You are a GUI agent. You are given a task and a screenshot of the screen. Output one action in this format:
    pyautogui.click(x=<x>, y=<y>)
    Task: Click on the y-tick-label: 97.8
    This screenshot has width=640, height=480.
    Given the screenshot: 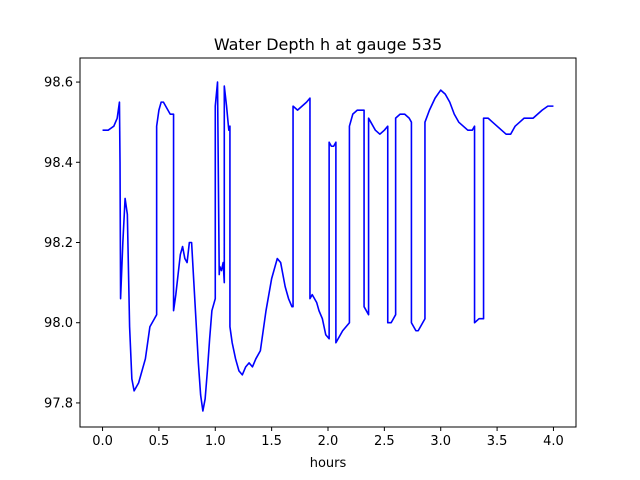 What is the action you would take?
    pyautogui.click(x=58, y=403)
    